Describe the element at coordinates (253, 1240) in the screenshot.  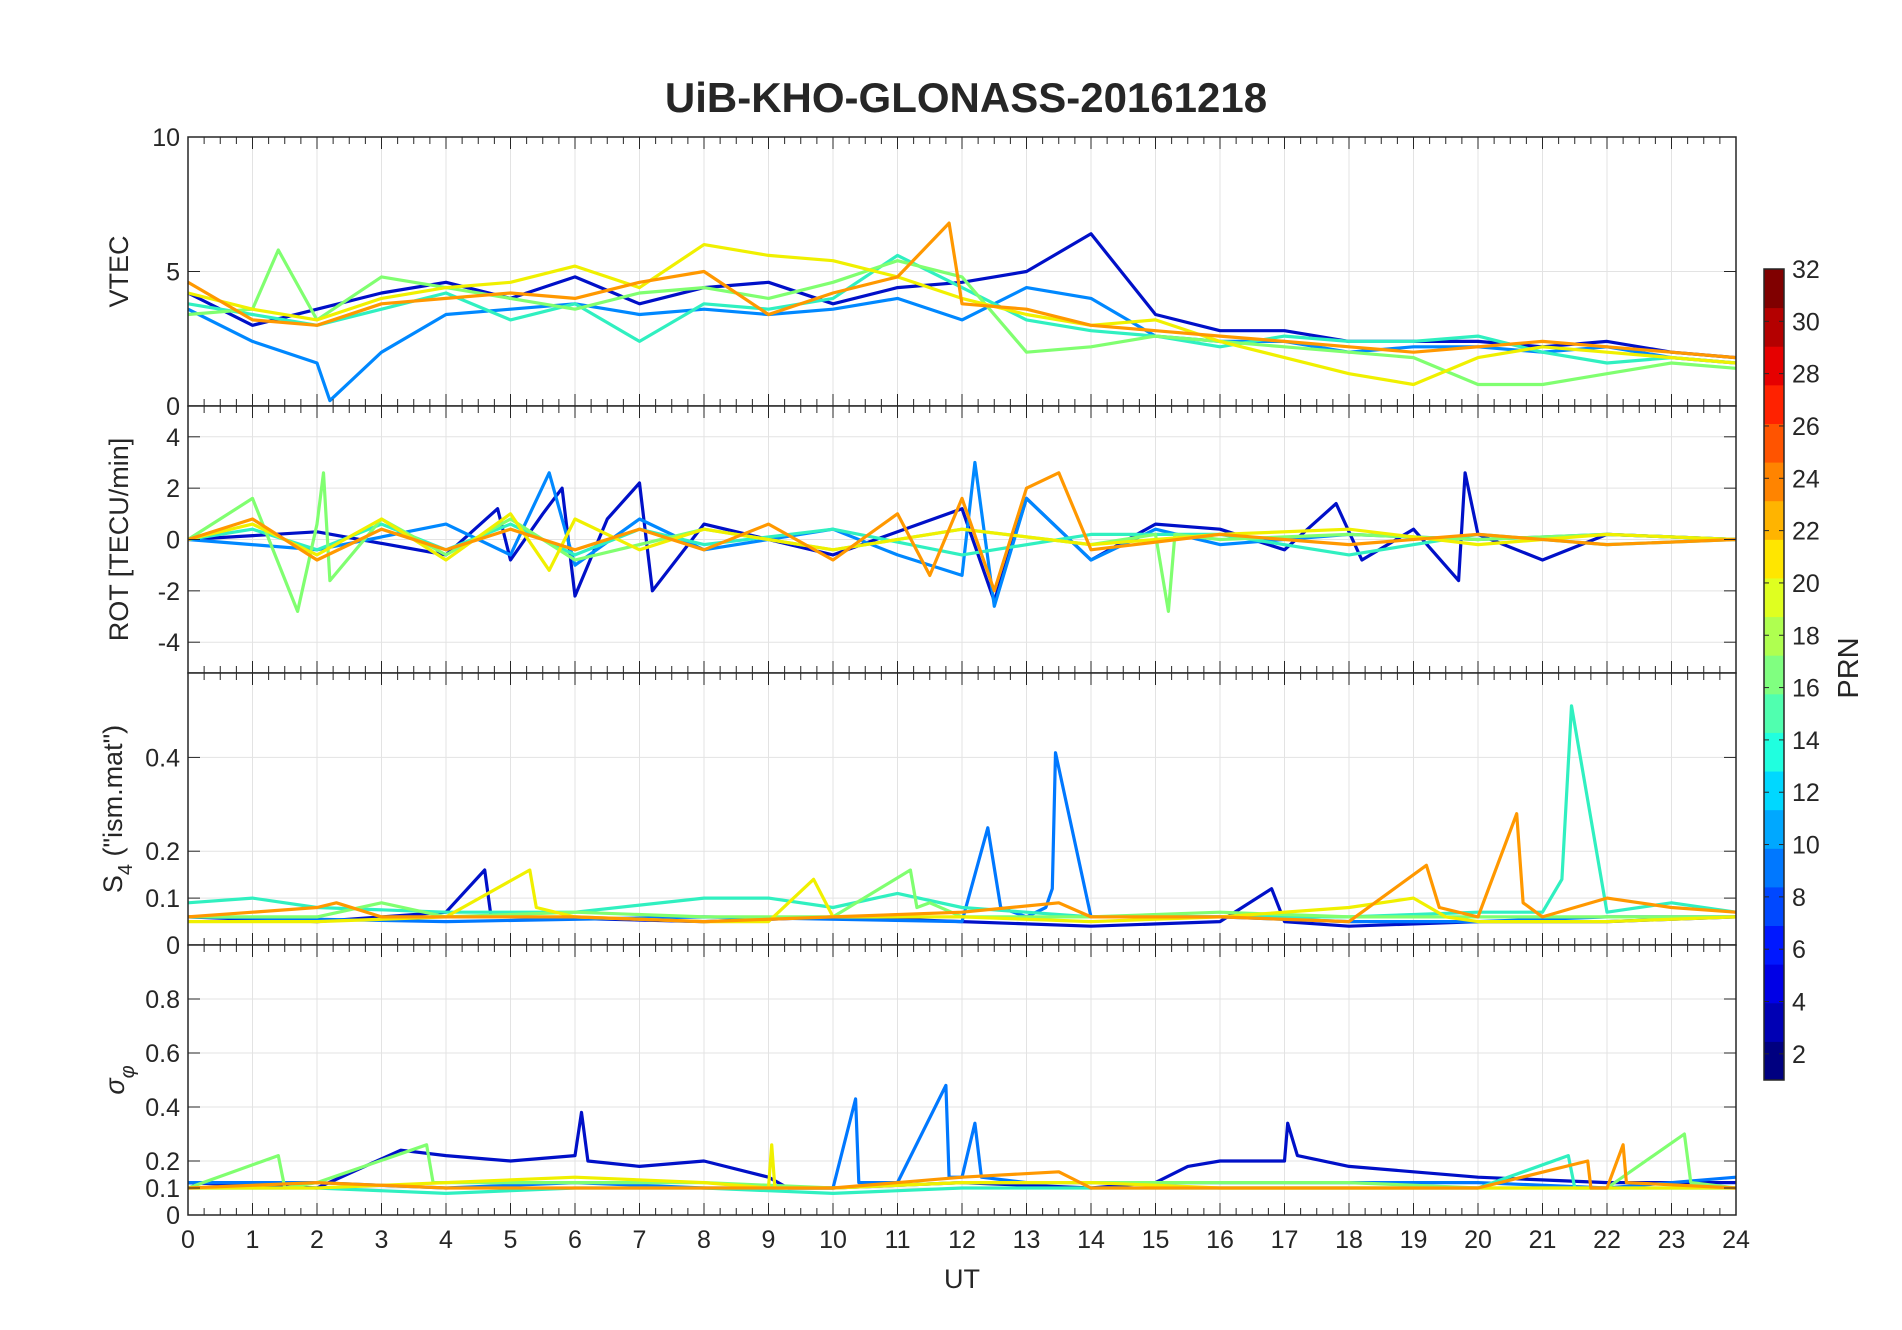
I see `x-tick-label: 1` at that location.